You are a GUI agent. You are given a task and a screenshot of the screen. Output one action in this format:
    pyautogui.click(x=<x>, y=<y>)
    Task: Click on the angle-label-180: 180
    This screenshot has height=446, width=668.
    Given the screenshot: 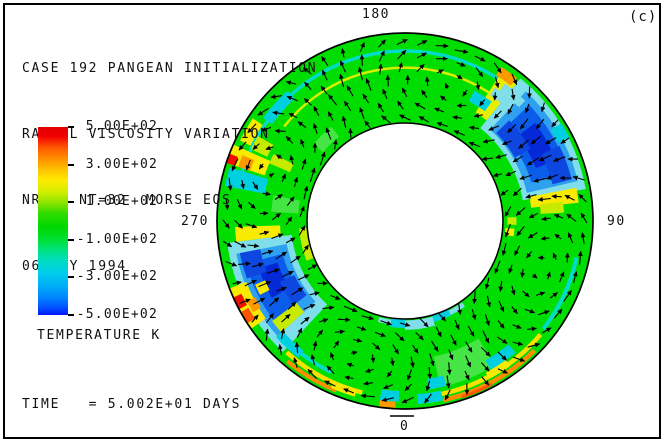 What is the action you would take?
    pyautogui.click(x=376, y=14)
    